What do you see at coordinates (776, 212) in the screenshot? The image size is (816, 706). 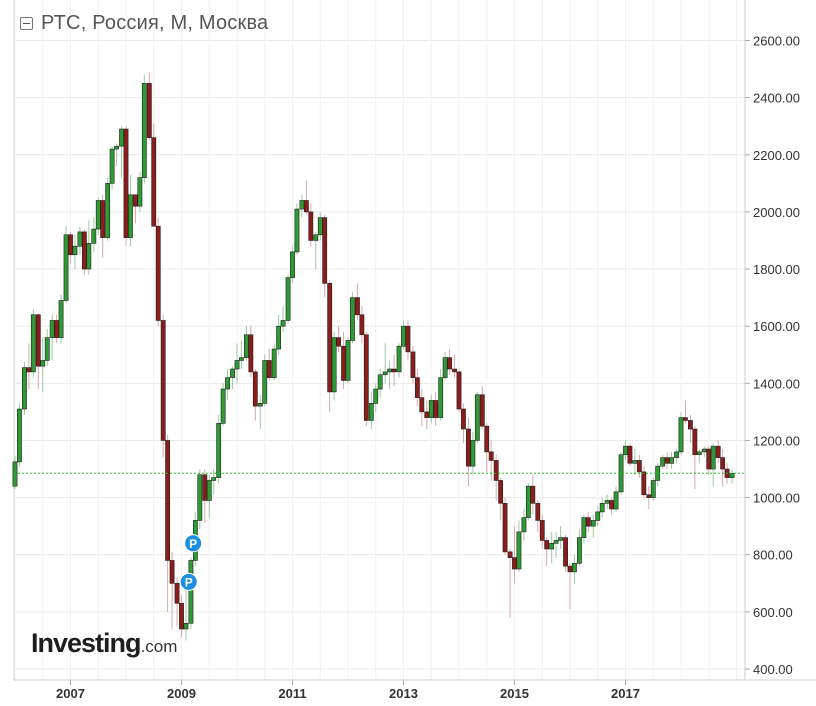 I see `y-tick-label: 2000.00` at bounding box center [776, 212].